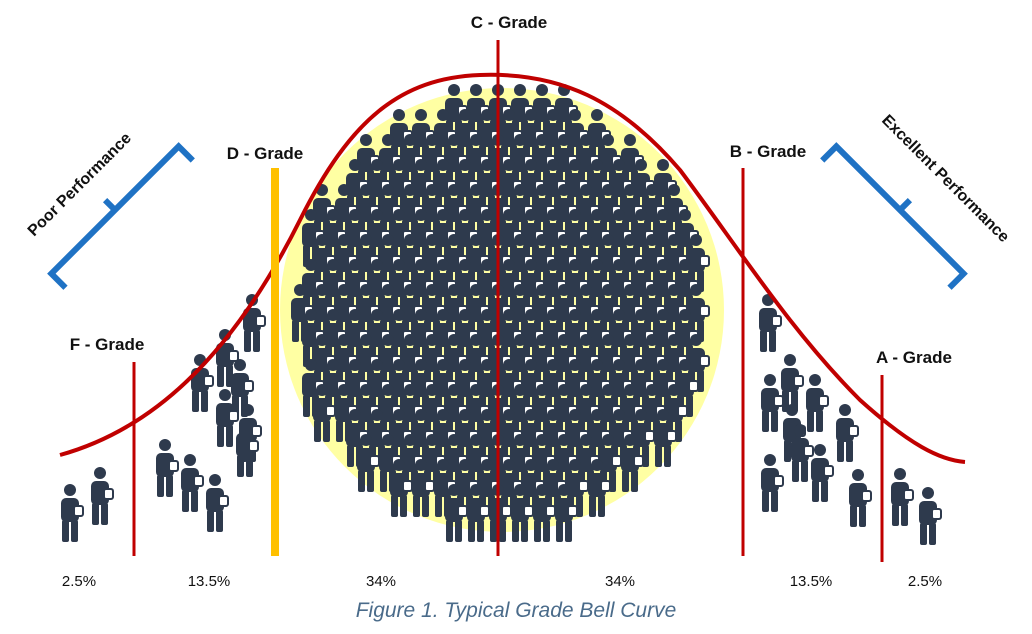 The image size is (1032, 634). I want to click on b-grade-label: B - Grade, so click(768, 151).